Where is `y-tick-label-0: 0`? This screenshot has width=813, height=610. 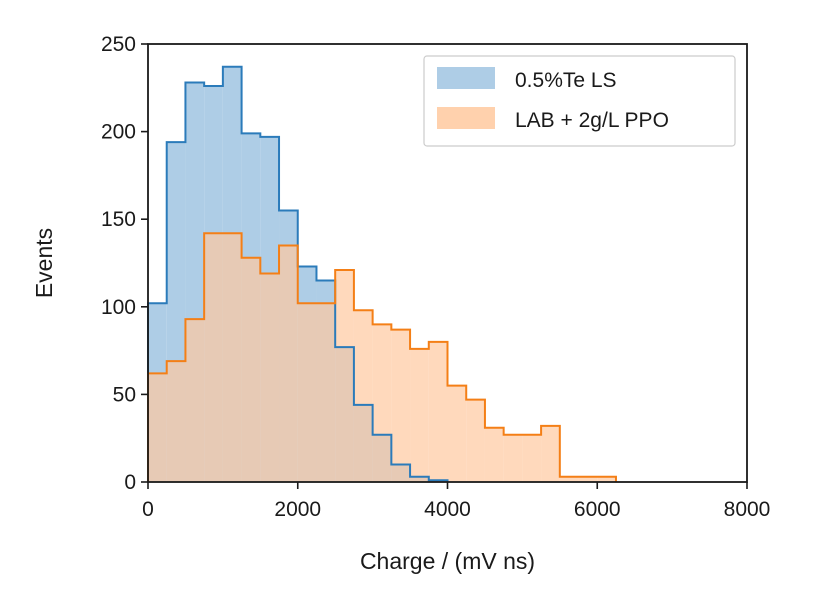
y-tick-label-0: 0 is located at coordinates (130, 482).